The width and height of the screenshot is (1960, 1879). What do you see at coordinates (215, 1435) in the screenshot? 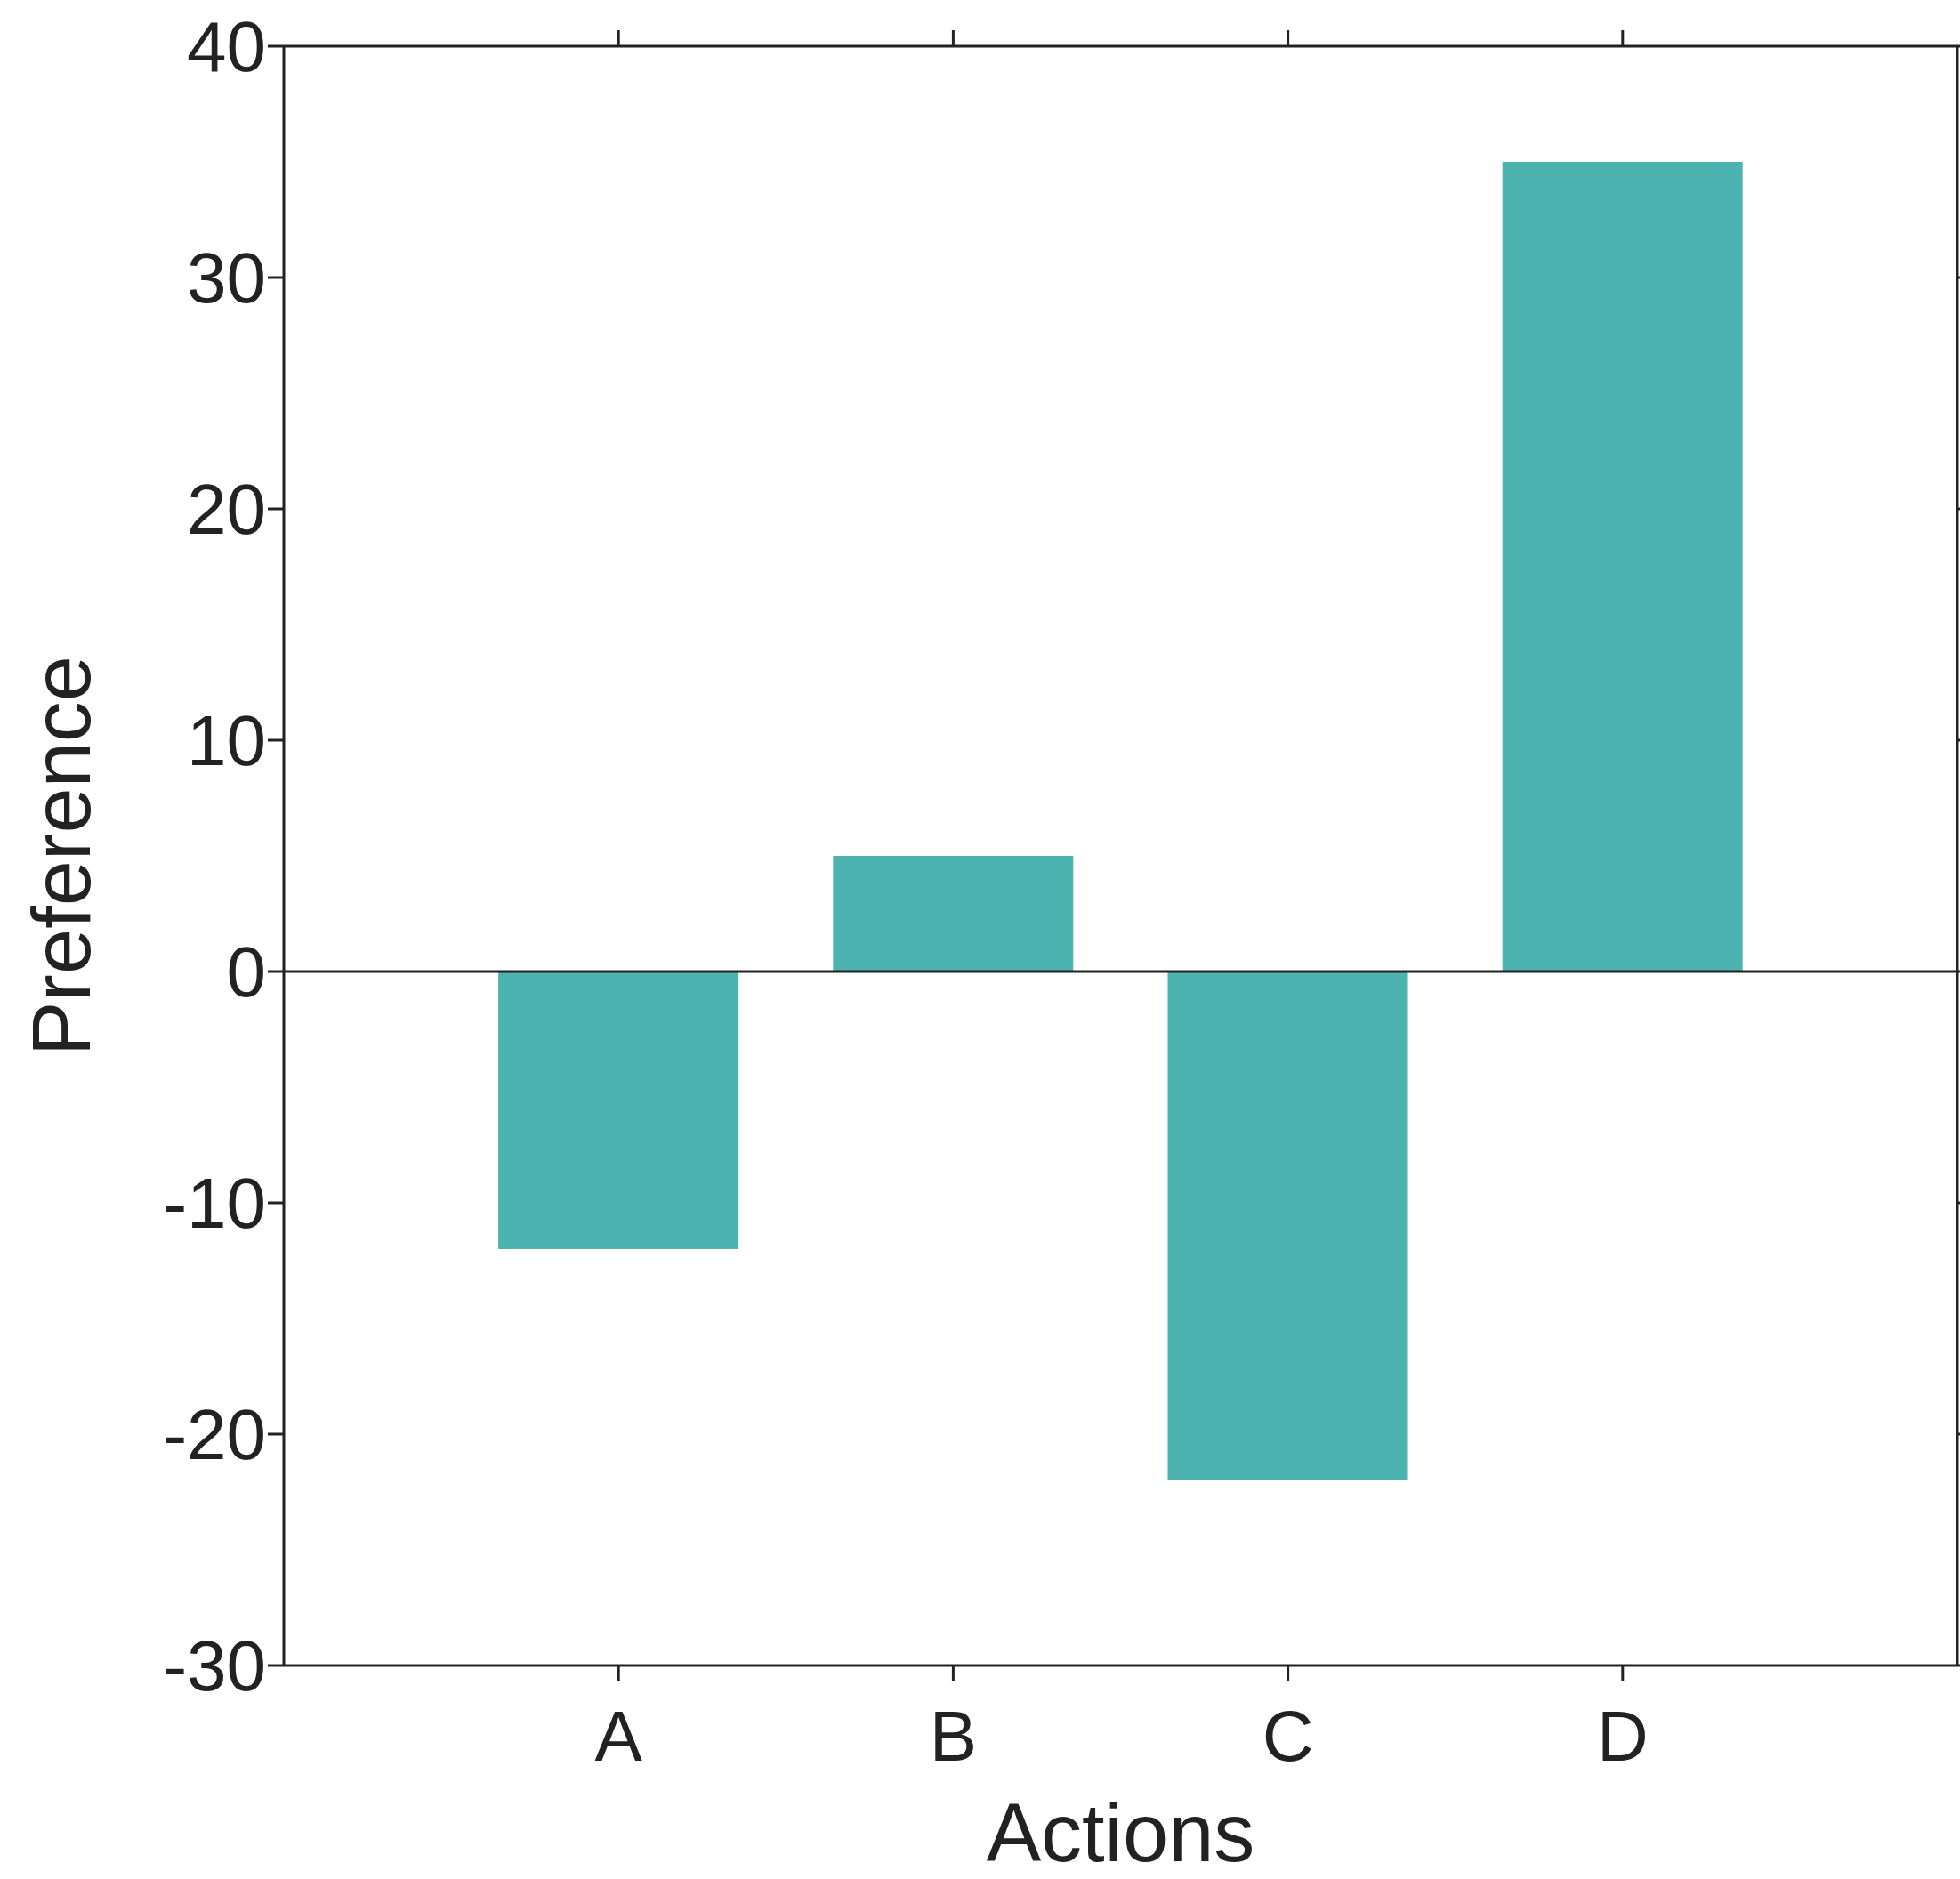
I see `y-tick-label: -20` at bounding box center [215, 1435].